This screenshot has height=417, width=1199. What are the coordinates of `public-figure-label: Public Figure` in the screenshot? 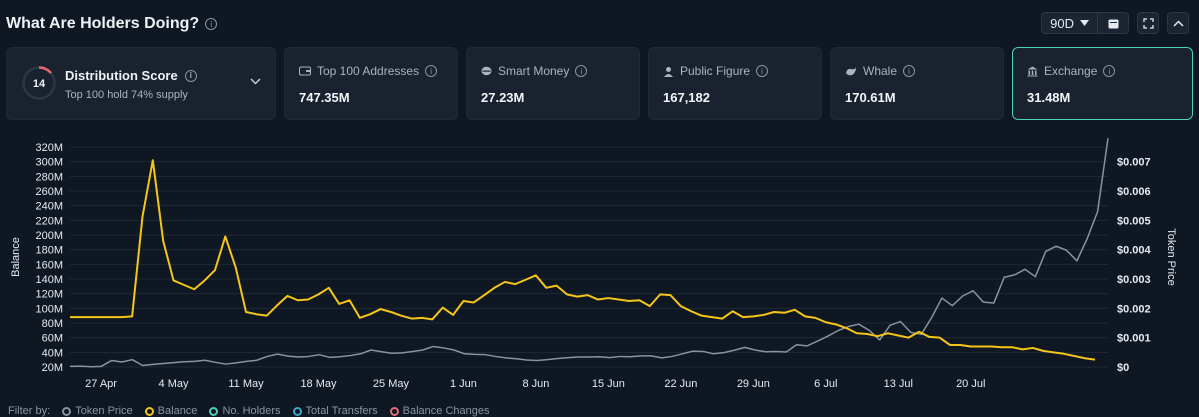 It's located at (715, 71).